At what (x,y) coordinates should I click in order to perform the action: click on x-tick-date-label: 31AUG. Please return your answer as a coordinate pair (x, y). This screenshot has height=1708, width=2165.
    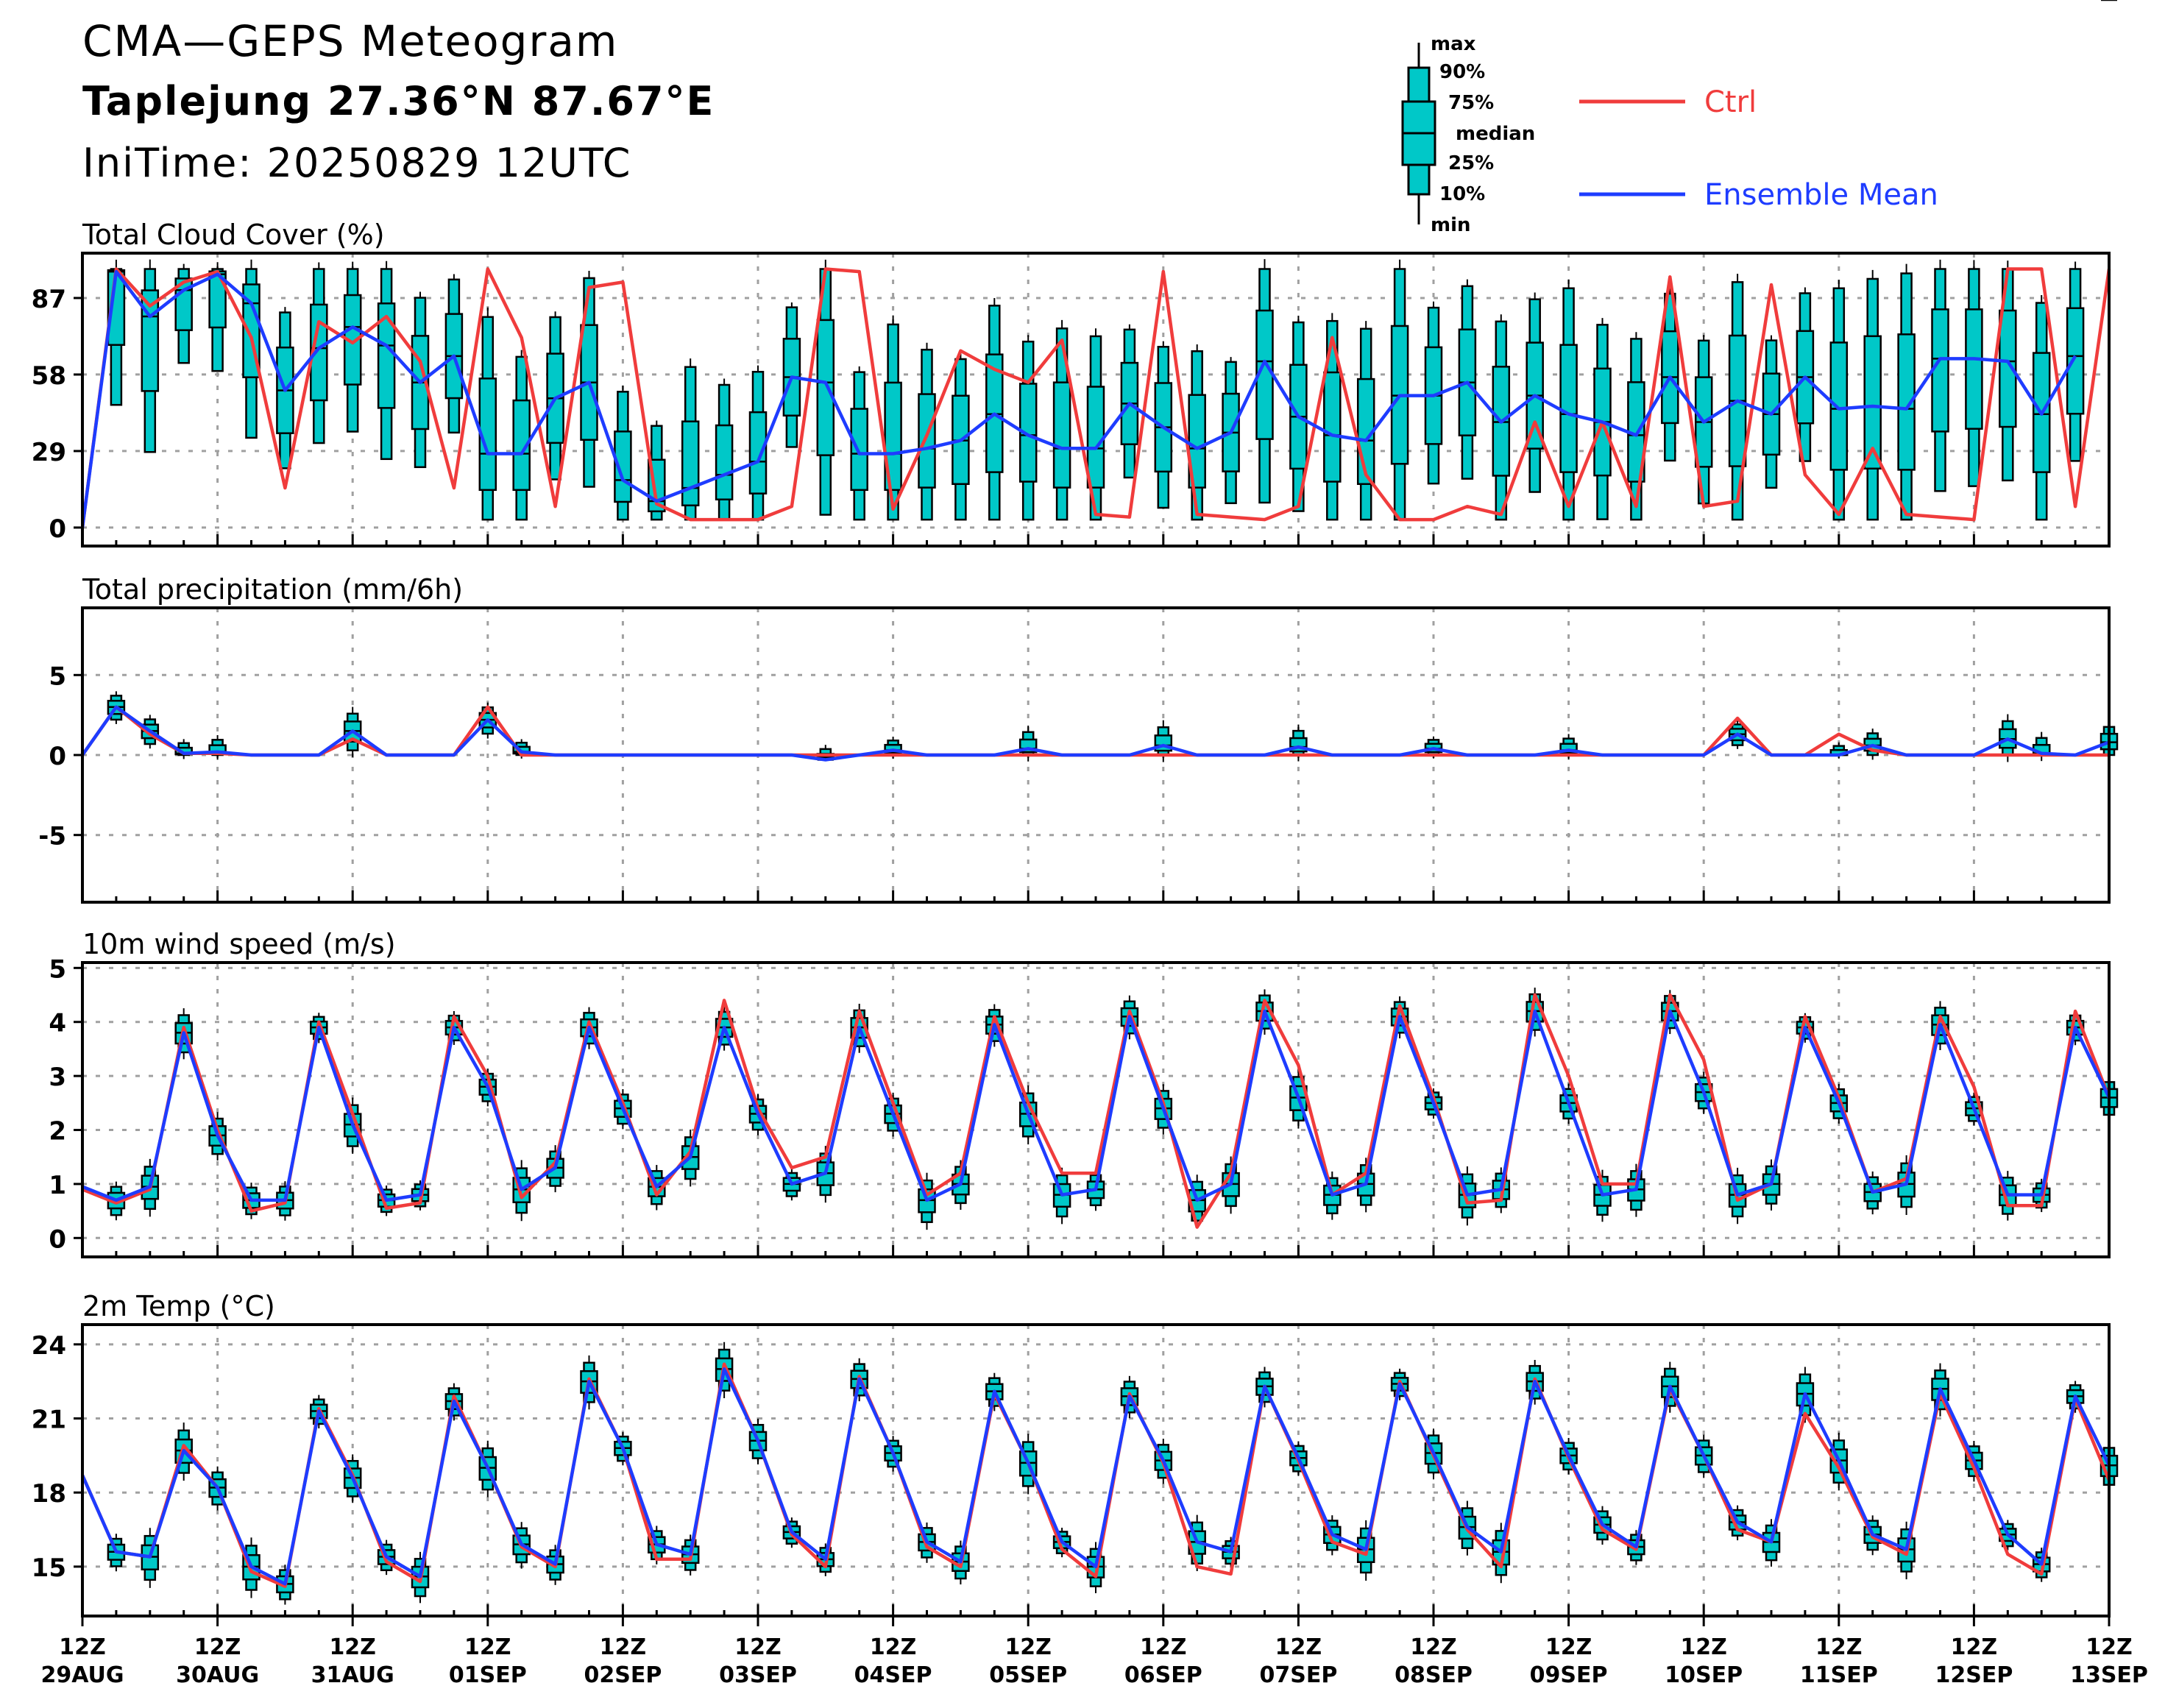
    Looking at the image, I should click on (352, 1675).